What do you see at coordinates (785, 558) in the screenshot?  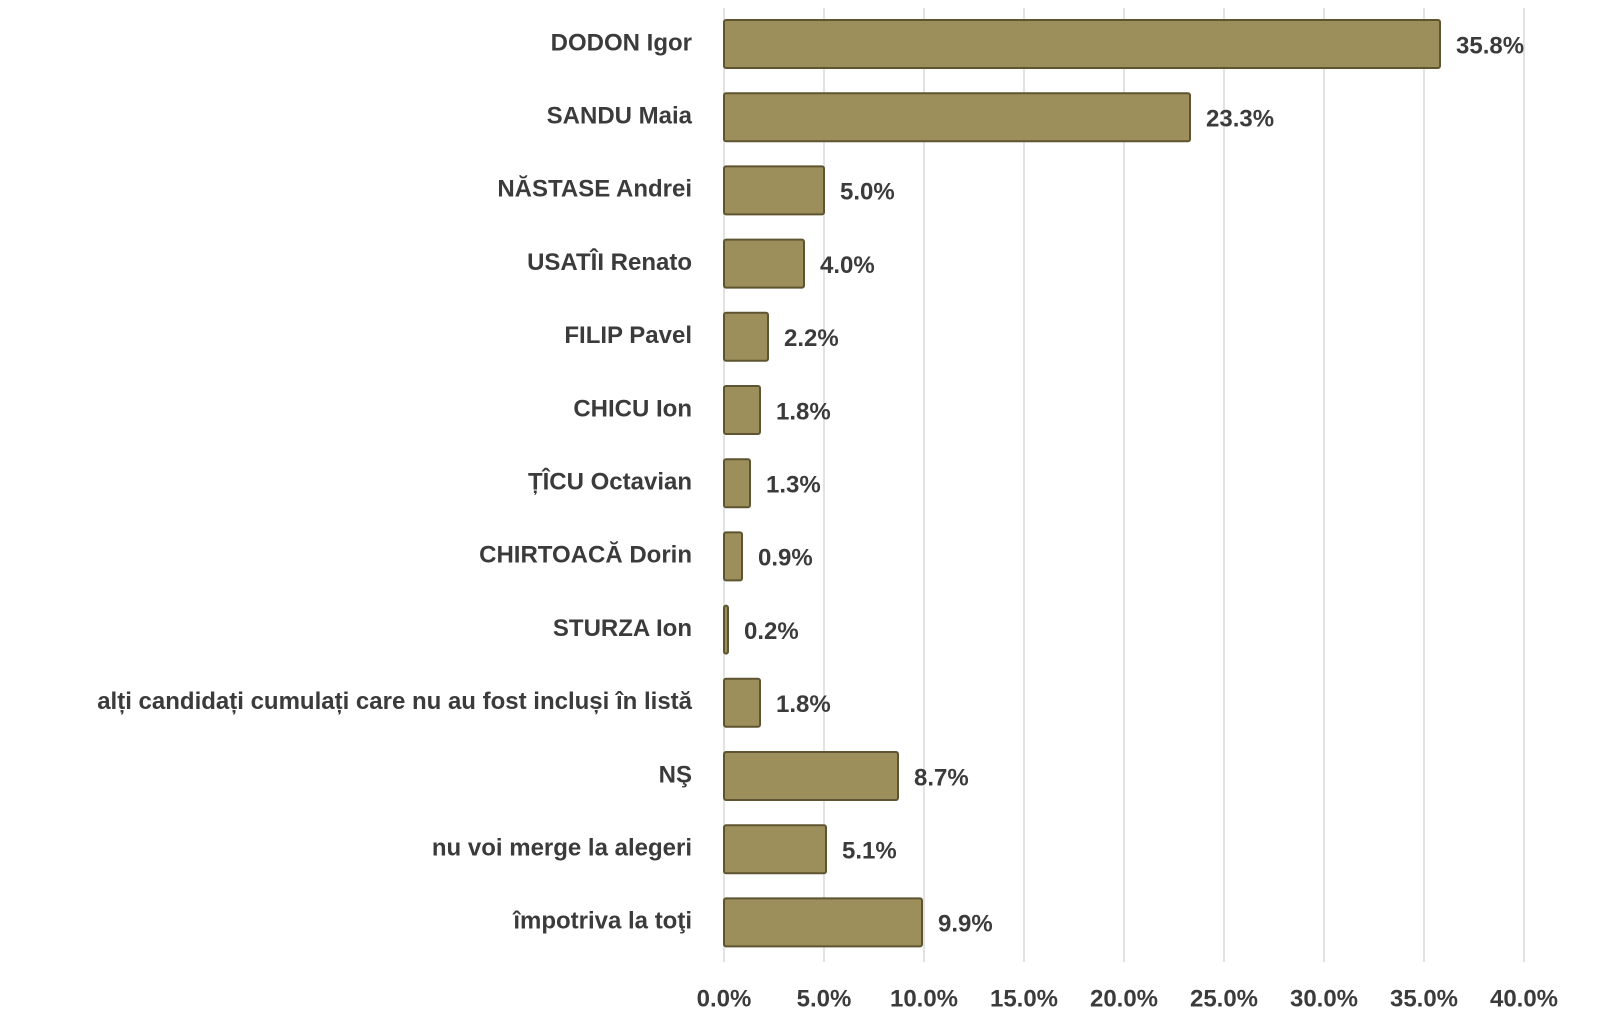 I see `value-label: 0.9%` at bounding box center [785, 558].